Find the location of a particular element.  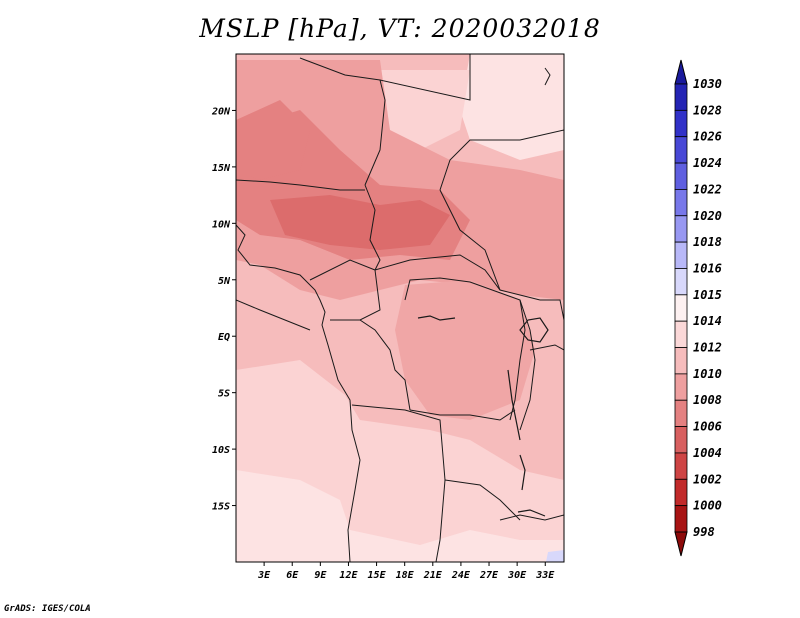

field-north-central is located at coordinates (425, 110).